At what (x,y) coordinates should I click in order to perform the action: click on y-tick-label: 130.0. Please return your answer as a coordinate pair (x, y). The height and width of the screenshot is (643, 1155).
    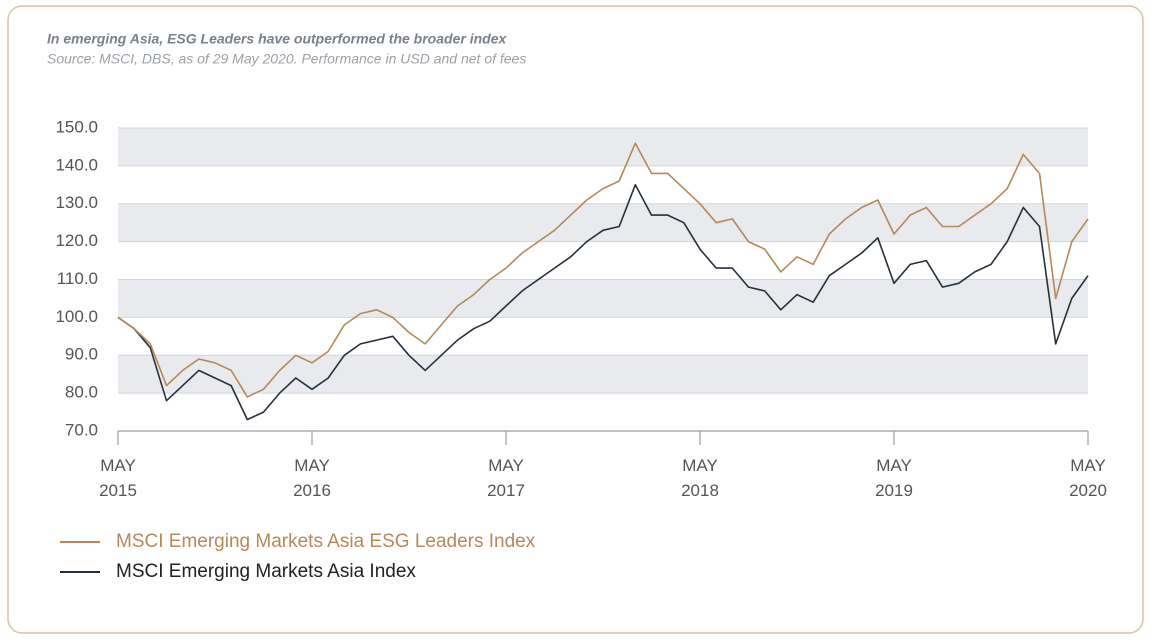
    Looking at the image, I should click on (76, 202).